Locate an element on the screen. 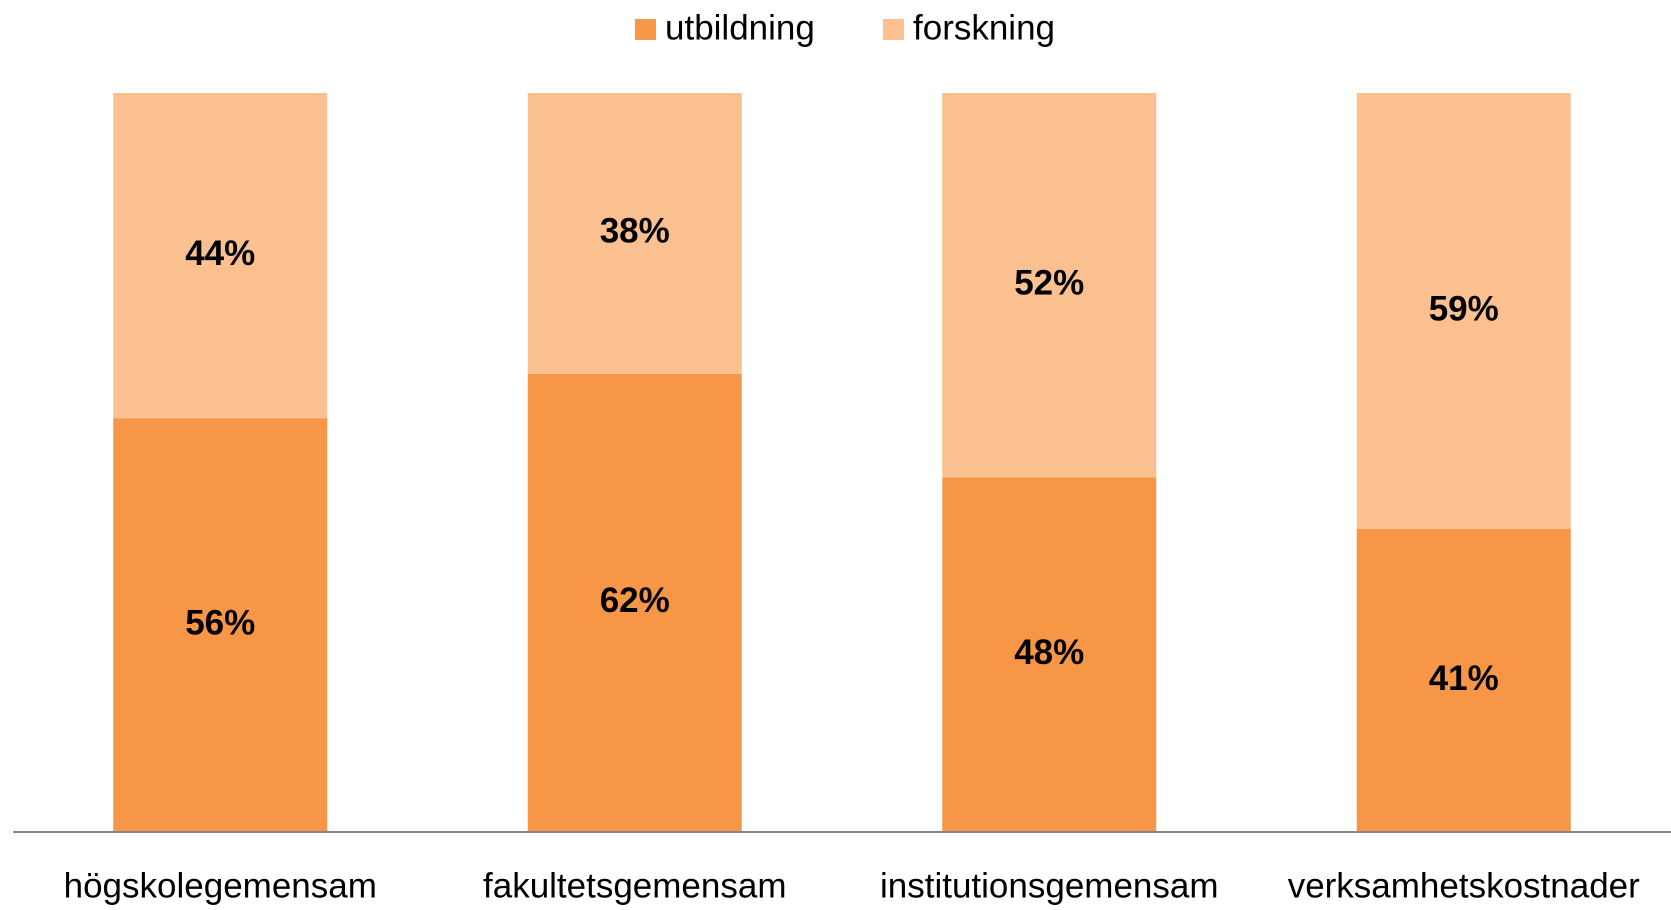  data-label: 62% is located at coordinates (635, 600).